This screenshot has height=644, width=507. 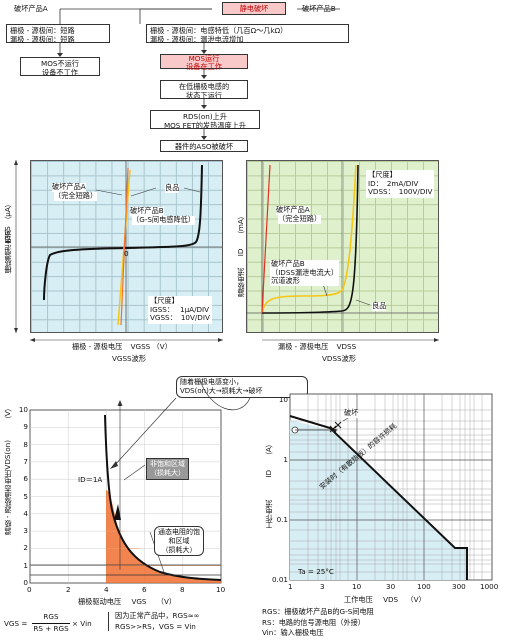 I want to click on id-scale-title: 【尺度】, so click(x=382, y=174).